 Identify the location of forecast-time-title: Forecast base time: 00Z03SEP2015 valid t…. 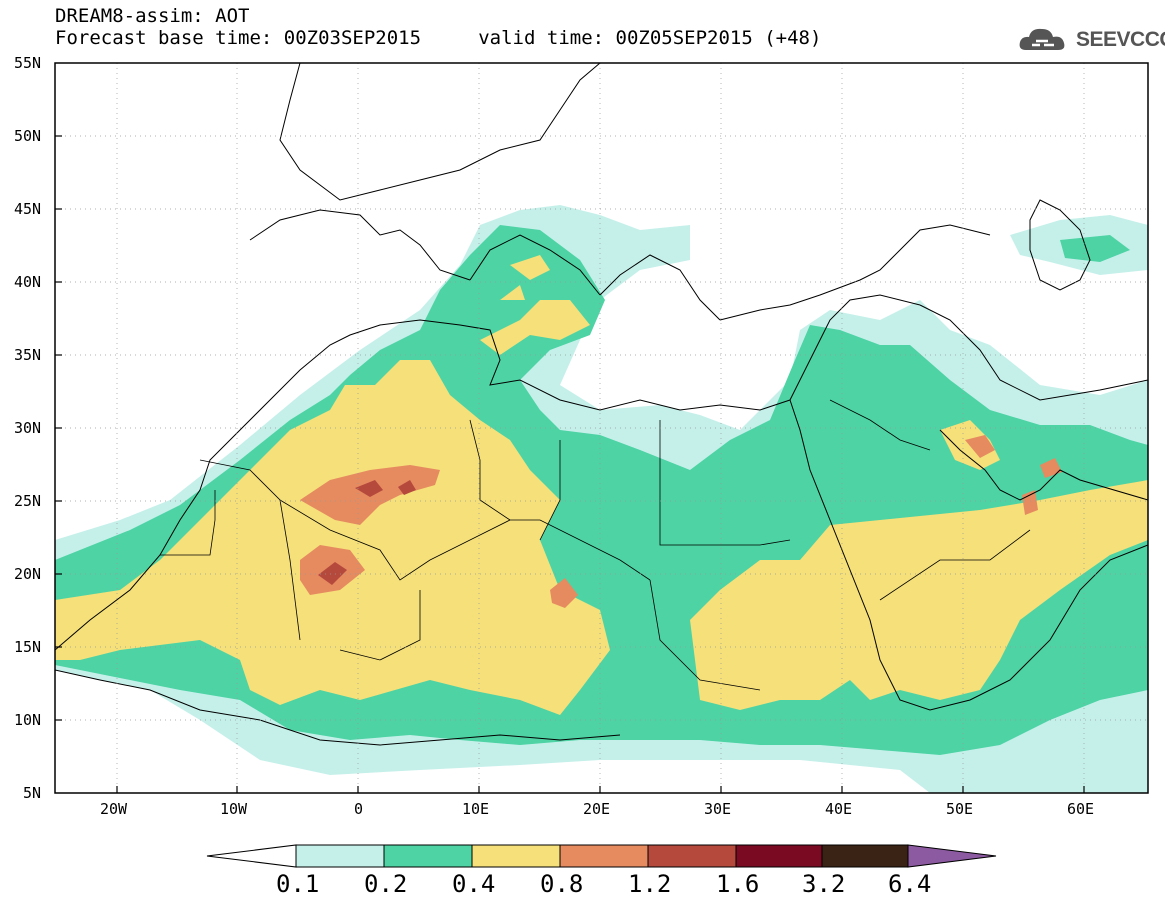
(438, 38).